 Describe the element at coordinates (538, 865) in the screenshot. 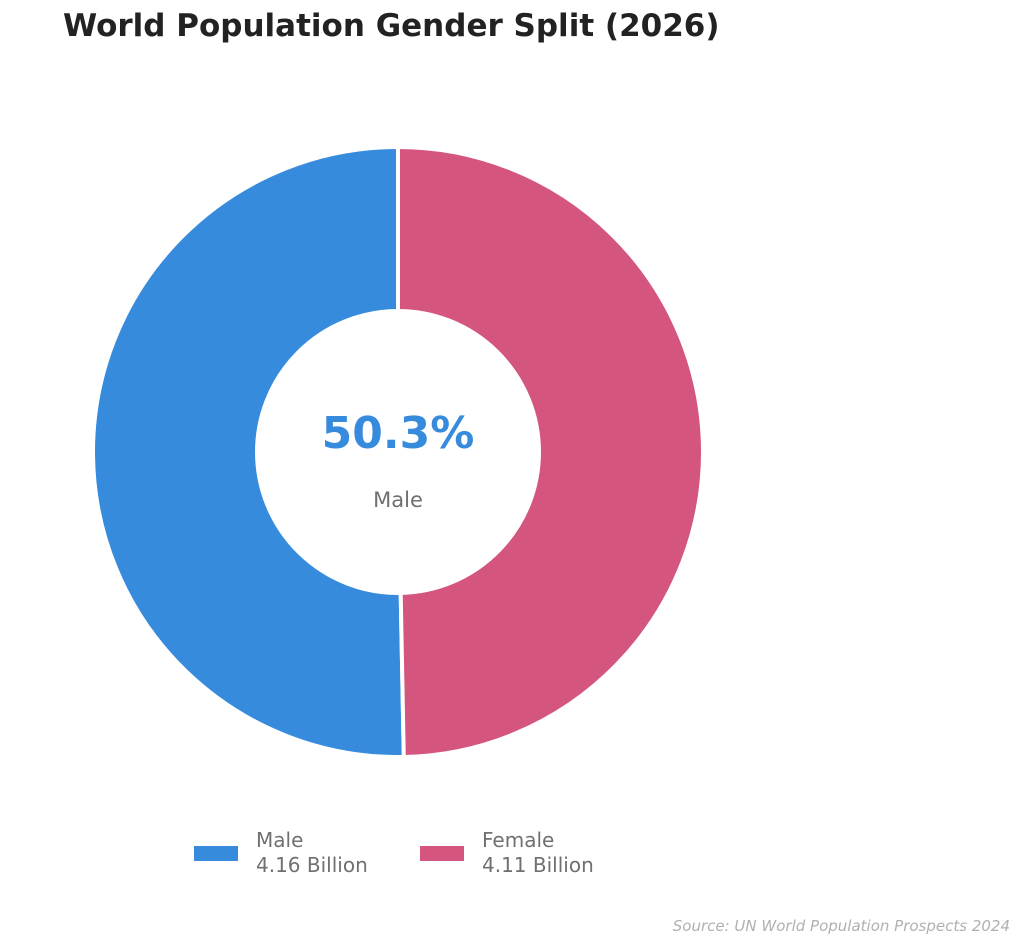

I see `legend-value-female: 4.11 Billion` at that location.